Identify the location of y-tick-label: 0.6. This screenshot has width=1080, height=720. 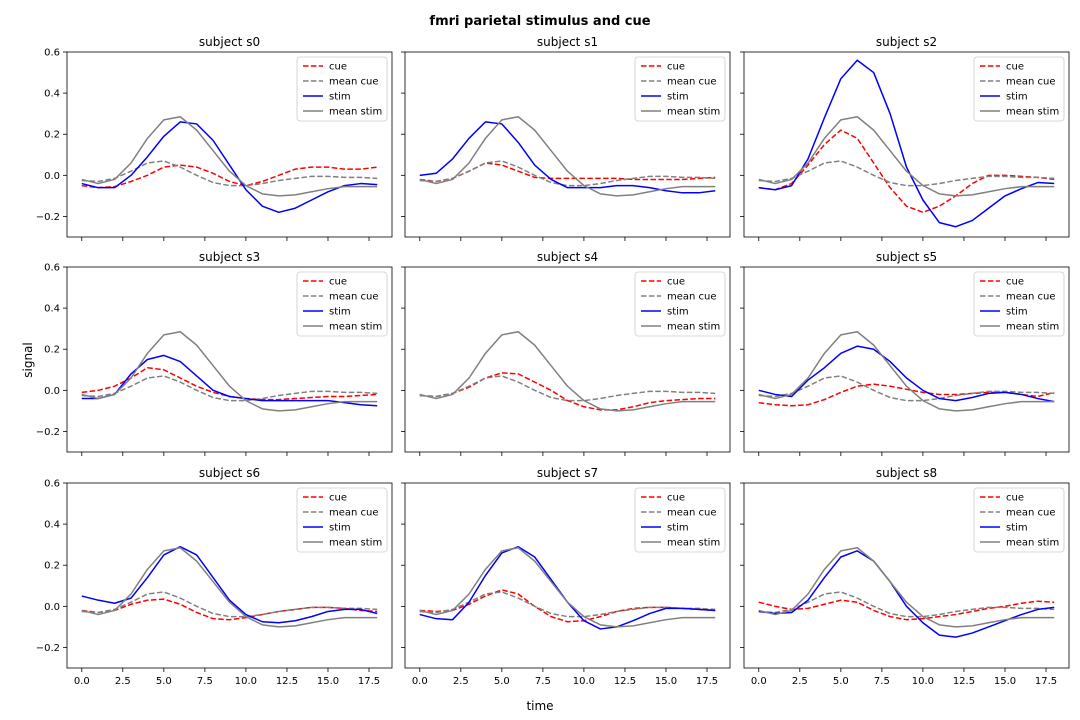
(52, 268).